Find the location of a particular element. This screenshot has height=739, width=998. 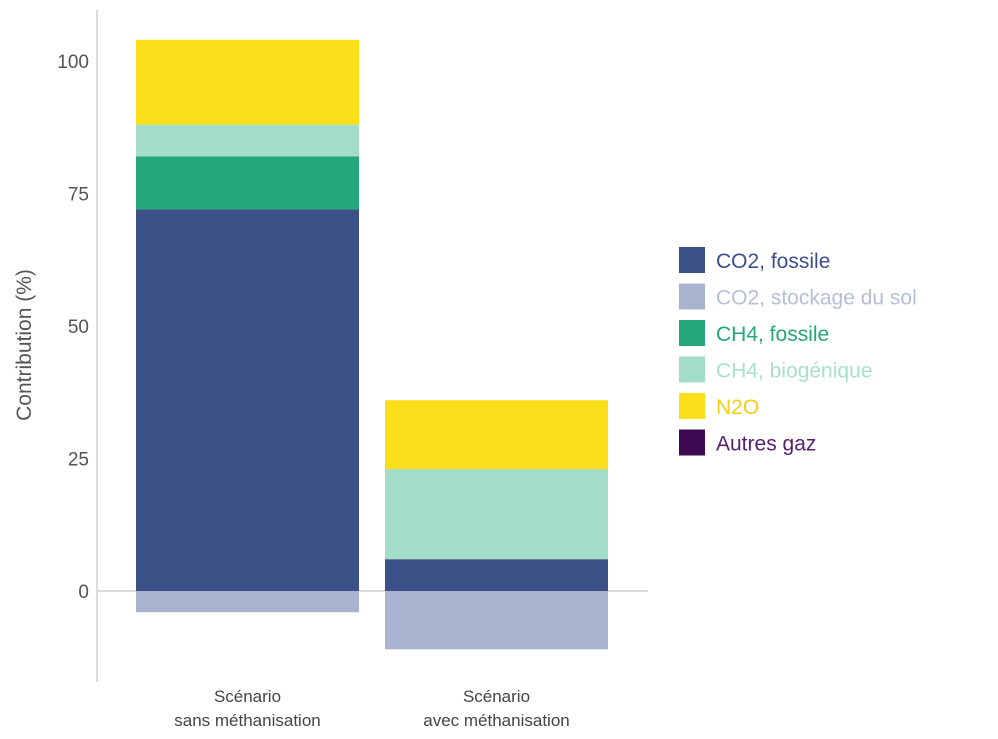

y-tick-label: 0 is located at coordinates (83, 592).